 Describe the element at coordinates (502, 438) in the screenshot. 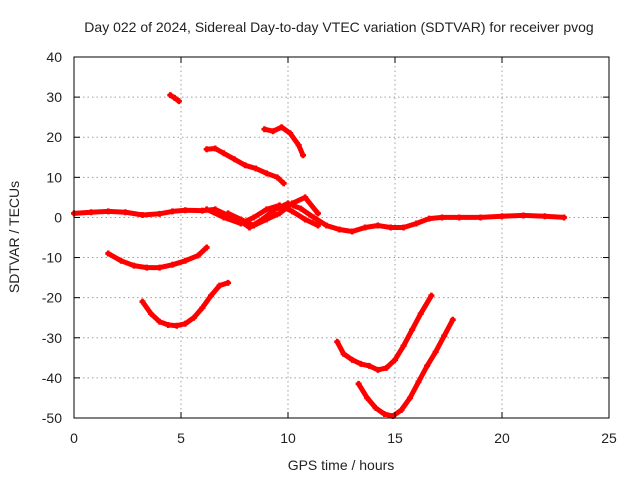

I see `x-tick-label: 20` at that location.